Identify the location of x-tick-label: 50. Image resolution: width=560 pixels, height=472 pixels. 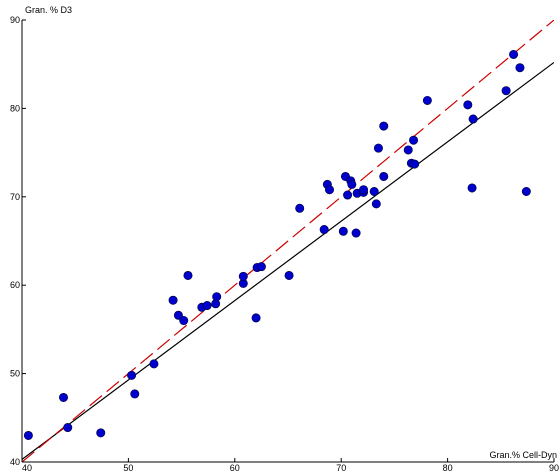
(128, 467).